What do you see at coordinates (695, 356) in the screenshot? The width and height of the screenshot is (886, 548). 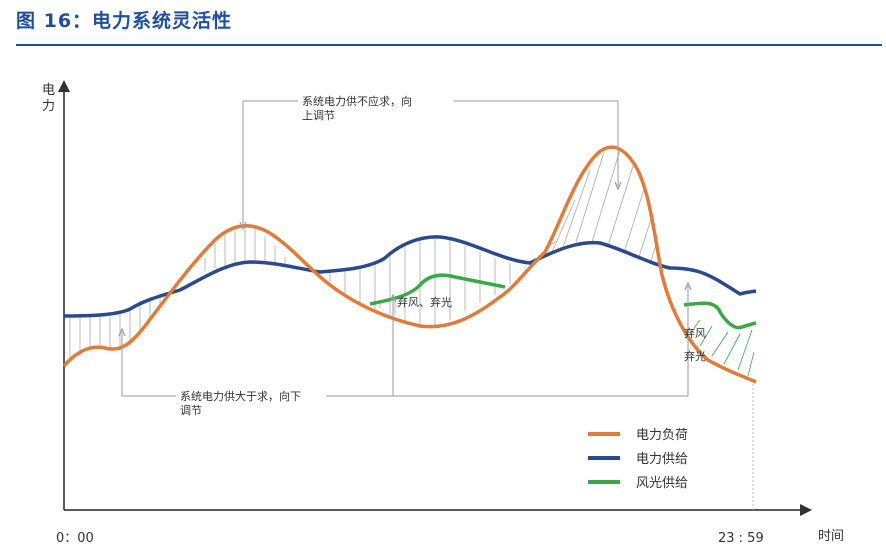 I see `curtailment-label-solar: 弃光` at bounding box center [695, 356].